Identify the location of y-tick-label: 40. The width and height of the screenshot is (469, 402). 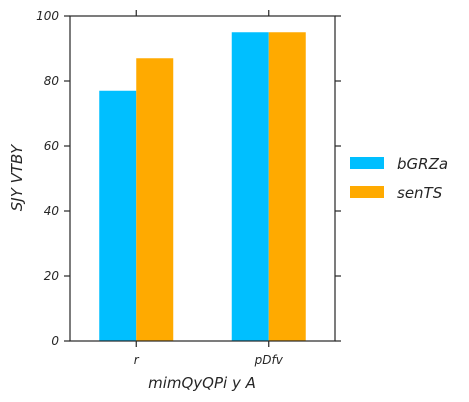
(52, 211).